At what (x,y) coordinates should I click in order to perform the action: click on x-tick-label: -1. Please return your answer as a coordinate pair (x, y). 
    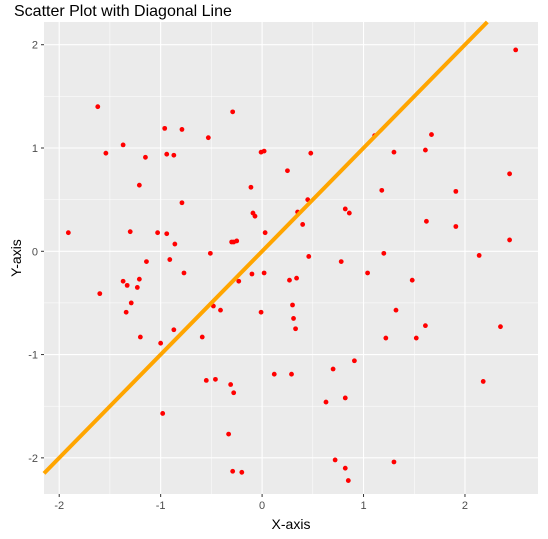
    Looking at the image, I should click on (161, 506).